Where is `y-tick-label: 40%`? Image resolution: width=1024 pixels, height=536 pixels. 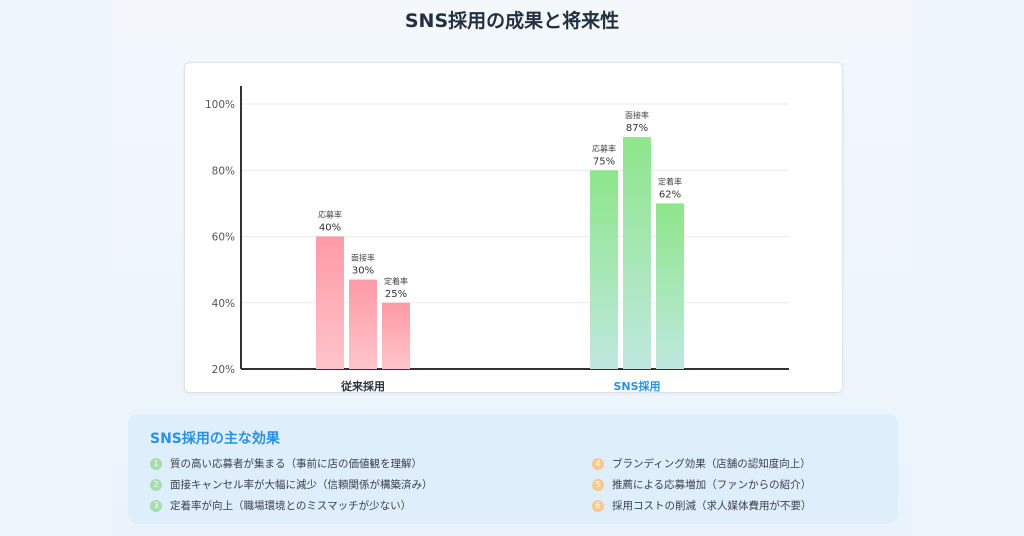
y-tick-label: 40% is located at coordinates (223, 304).